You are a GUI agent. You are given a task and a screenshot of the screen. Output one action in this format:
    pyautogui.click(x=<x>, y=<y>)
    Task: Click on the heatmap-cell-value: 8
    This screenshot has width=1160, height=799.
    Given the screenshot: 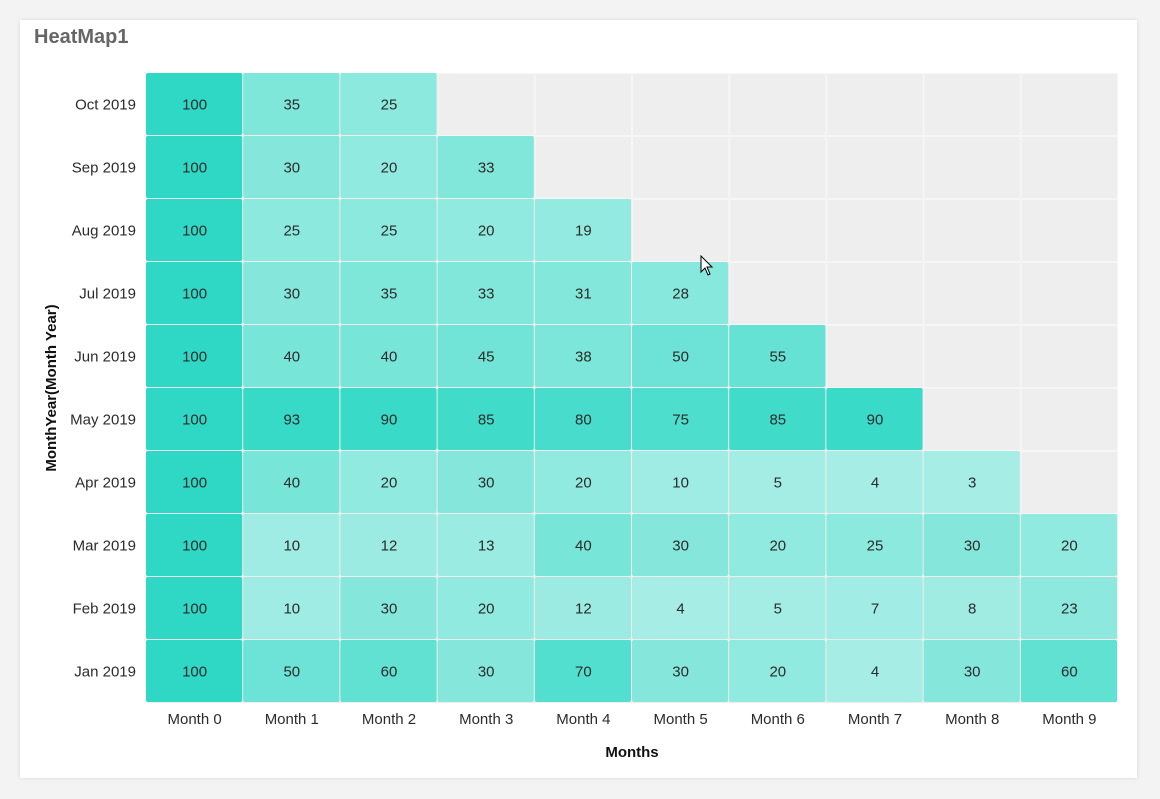 What is the action you would take?
    pyautogui.click(x=972, y=609)
    